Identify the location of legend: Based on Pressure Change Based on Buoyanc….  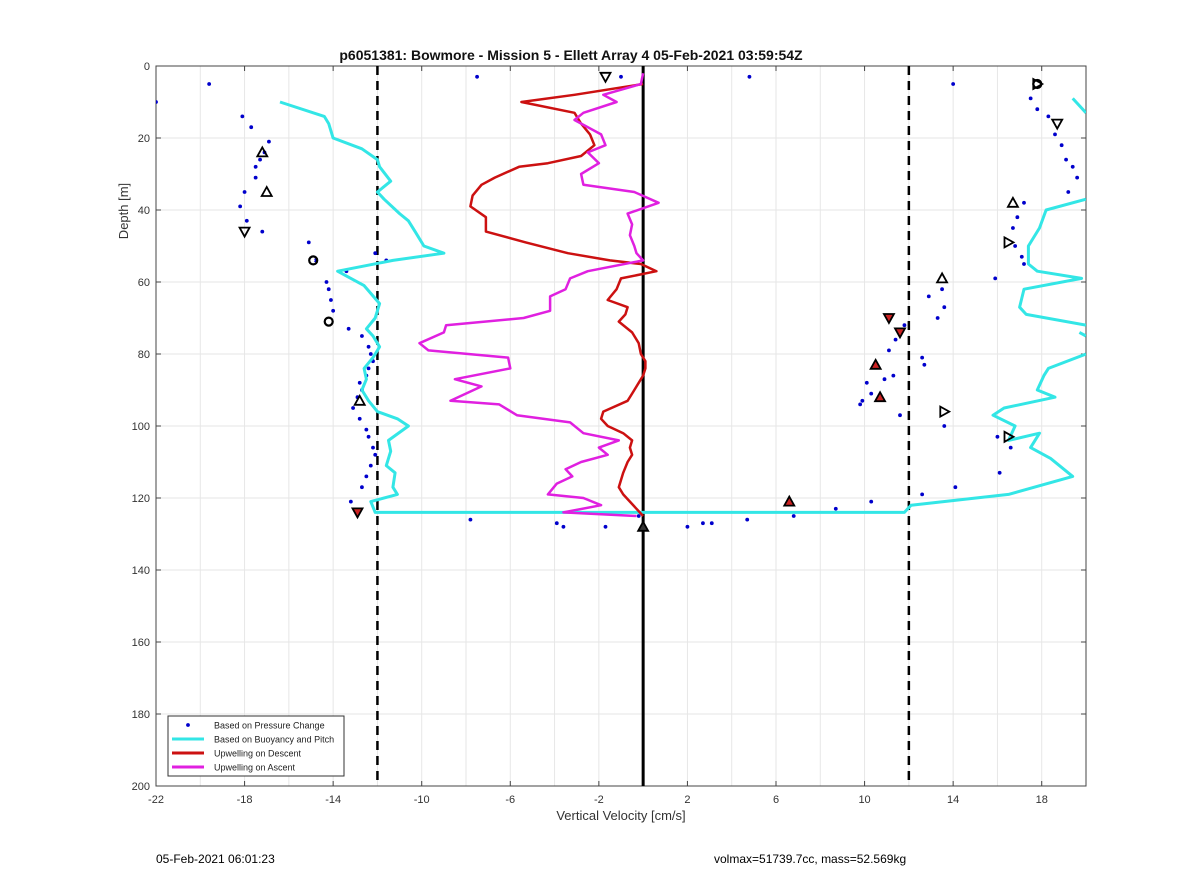
(256, 746).